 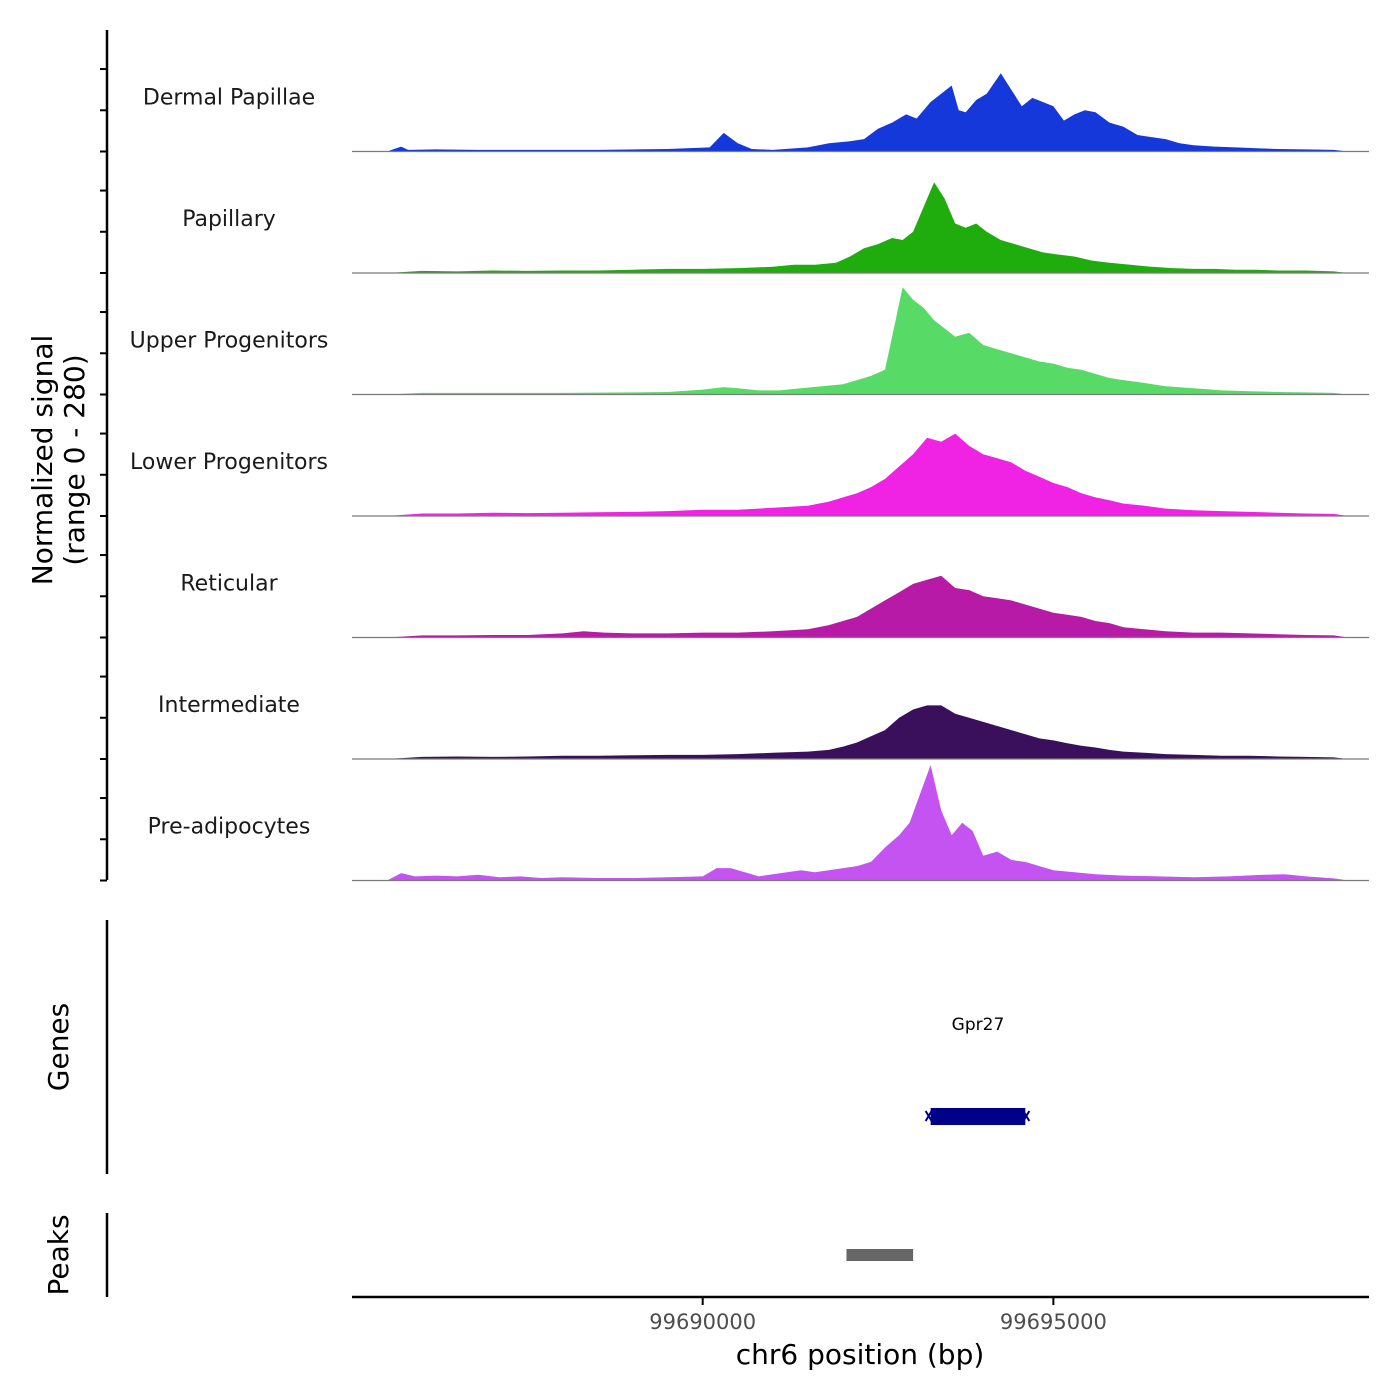 I want to click on x-tick-label: 99690000, so click(x=702, y=1322).